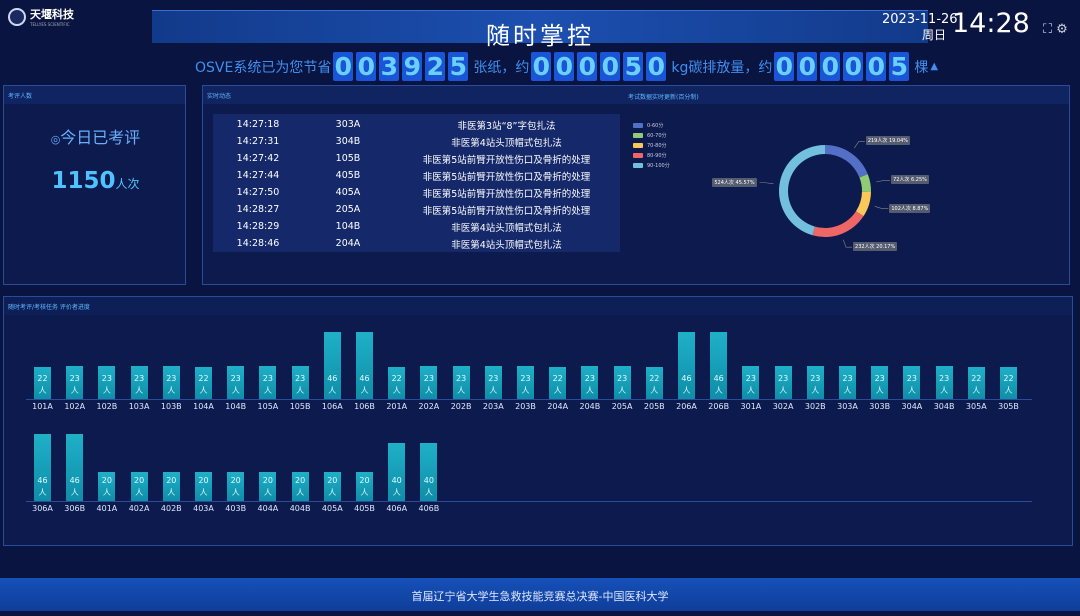 This screenshot has height=616, width=1080. Describe the element at coordinates (651, 155) in the screenshot. I see `legend-item: 80-90分` at that location.